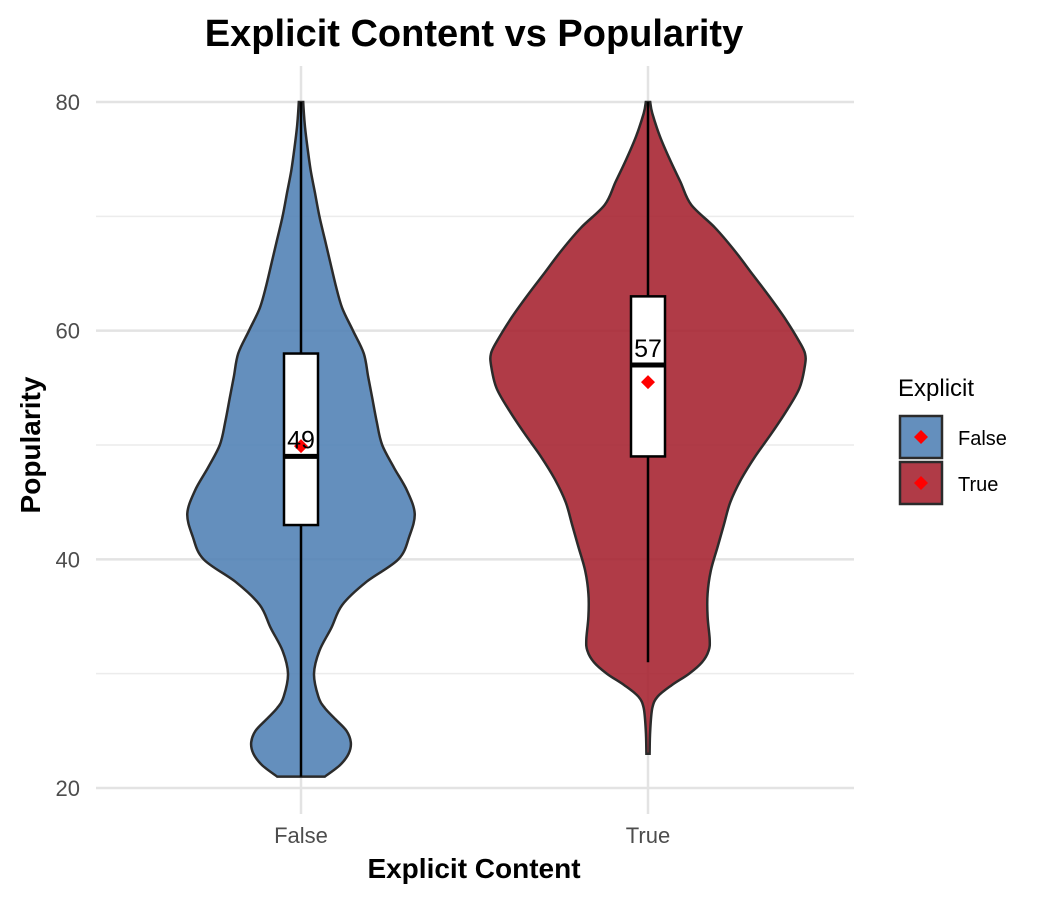 This screenshot has width=1046, height=900. Describe the element at coordinates (473, 868) in the screenshot. I see `x-axis-title: Explicit Content` at that location.